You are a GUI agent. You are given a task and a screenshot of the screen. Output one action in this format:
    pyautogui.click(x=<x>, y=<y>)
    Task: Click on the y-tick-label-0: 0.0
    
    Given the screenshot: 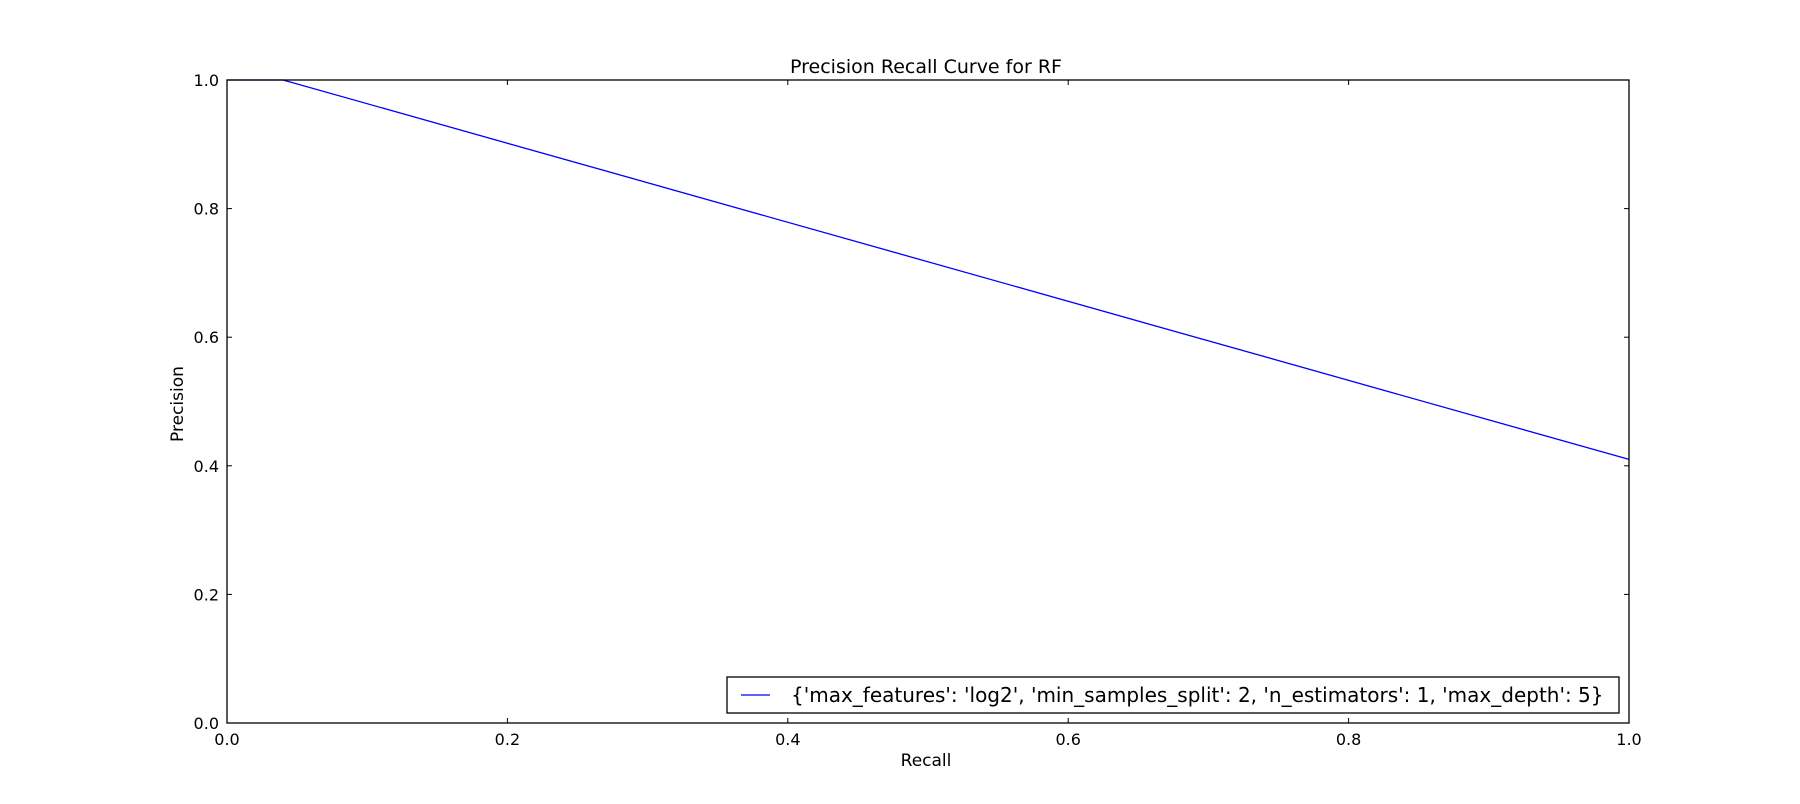 What is the action you would take?
    pyautogui.click(x=206, y=723)
    